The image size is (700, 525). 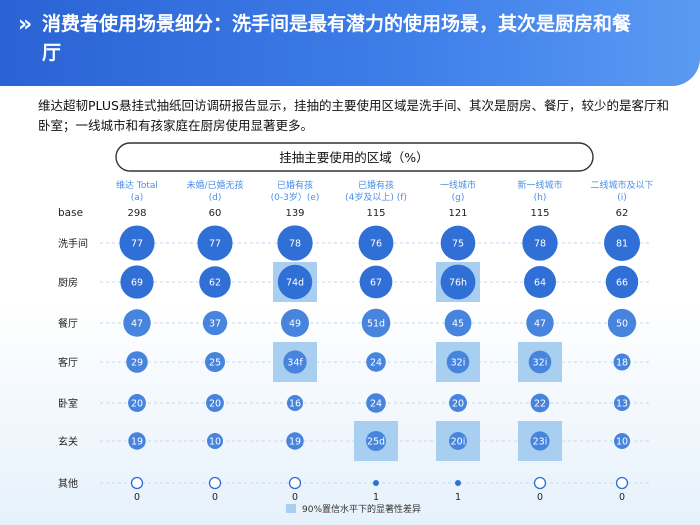 I want to click on data-label: 76, so click(x=376, y=244).